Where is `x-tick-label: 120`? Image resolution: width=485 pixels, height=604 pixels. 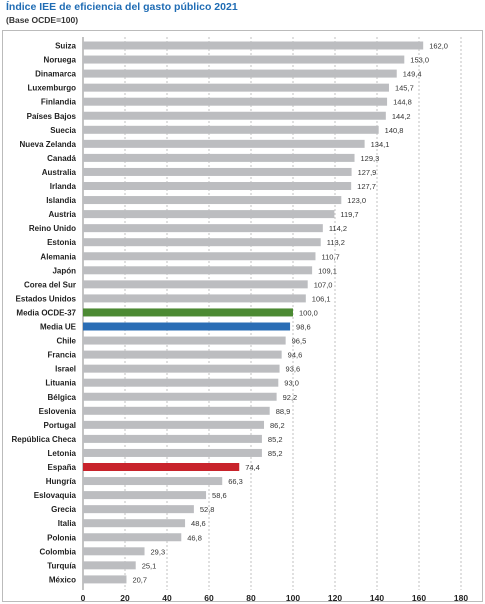
x-tick-label: 120 is located at coordinates (335, 598).